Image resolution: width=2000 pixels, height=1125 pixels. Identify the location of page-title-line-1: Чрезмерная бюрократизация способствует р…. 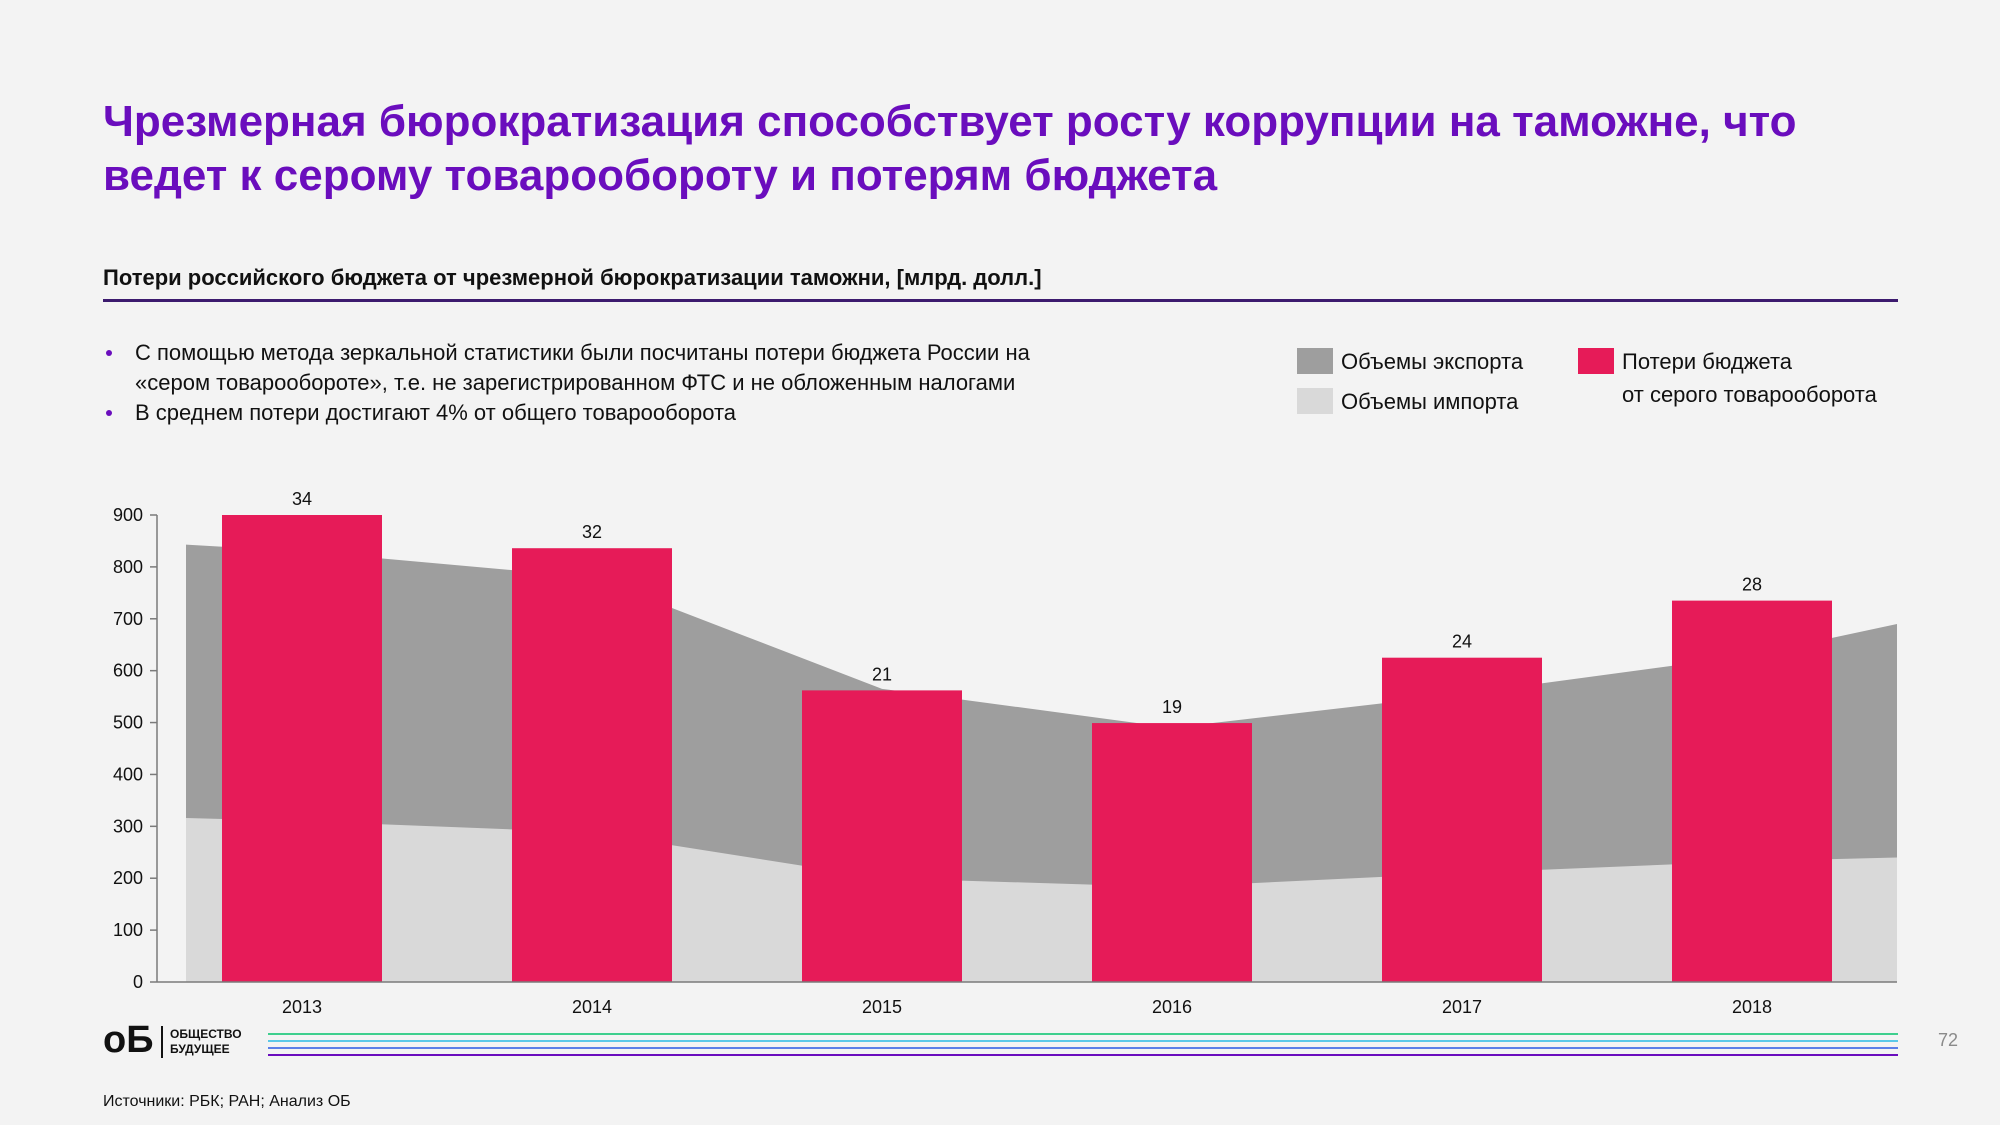
(950, 121).